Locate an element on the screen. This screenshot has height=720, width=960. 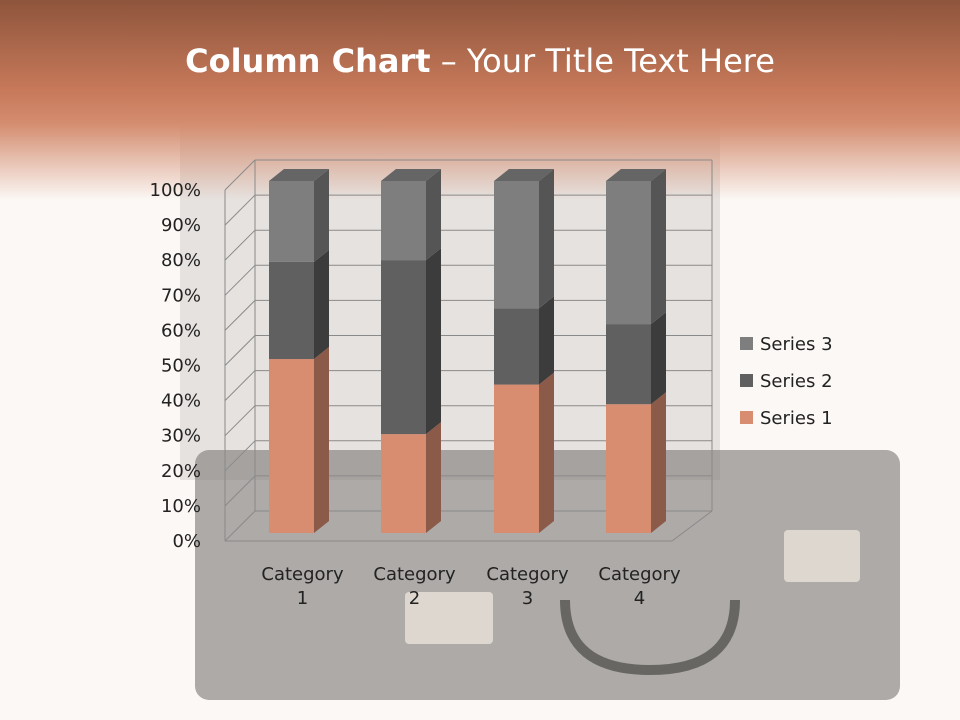
y-tick-label: 40% is located at coordinates (181, 401).